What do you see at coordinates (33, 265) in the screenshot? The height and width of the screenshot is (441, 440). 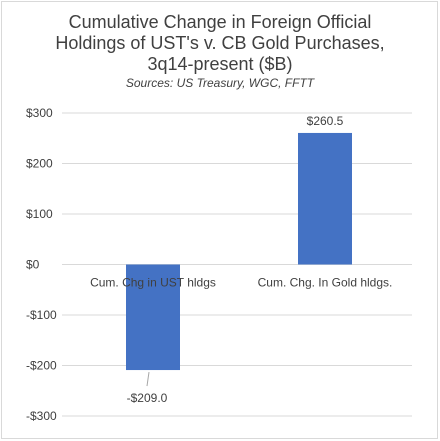 I see `y-tick-label: $0` at bounding box center [33, 265].